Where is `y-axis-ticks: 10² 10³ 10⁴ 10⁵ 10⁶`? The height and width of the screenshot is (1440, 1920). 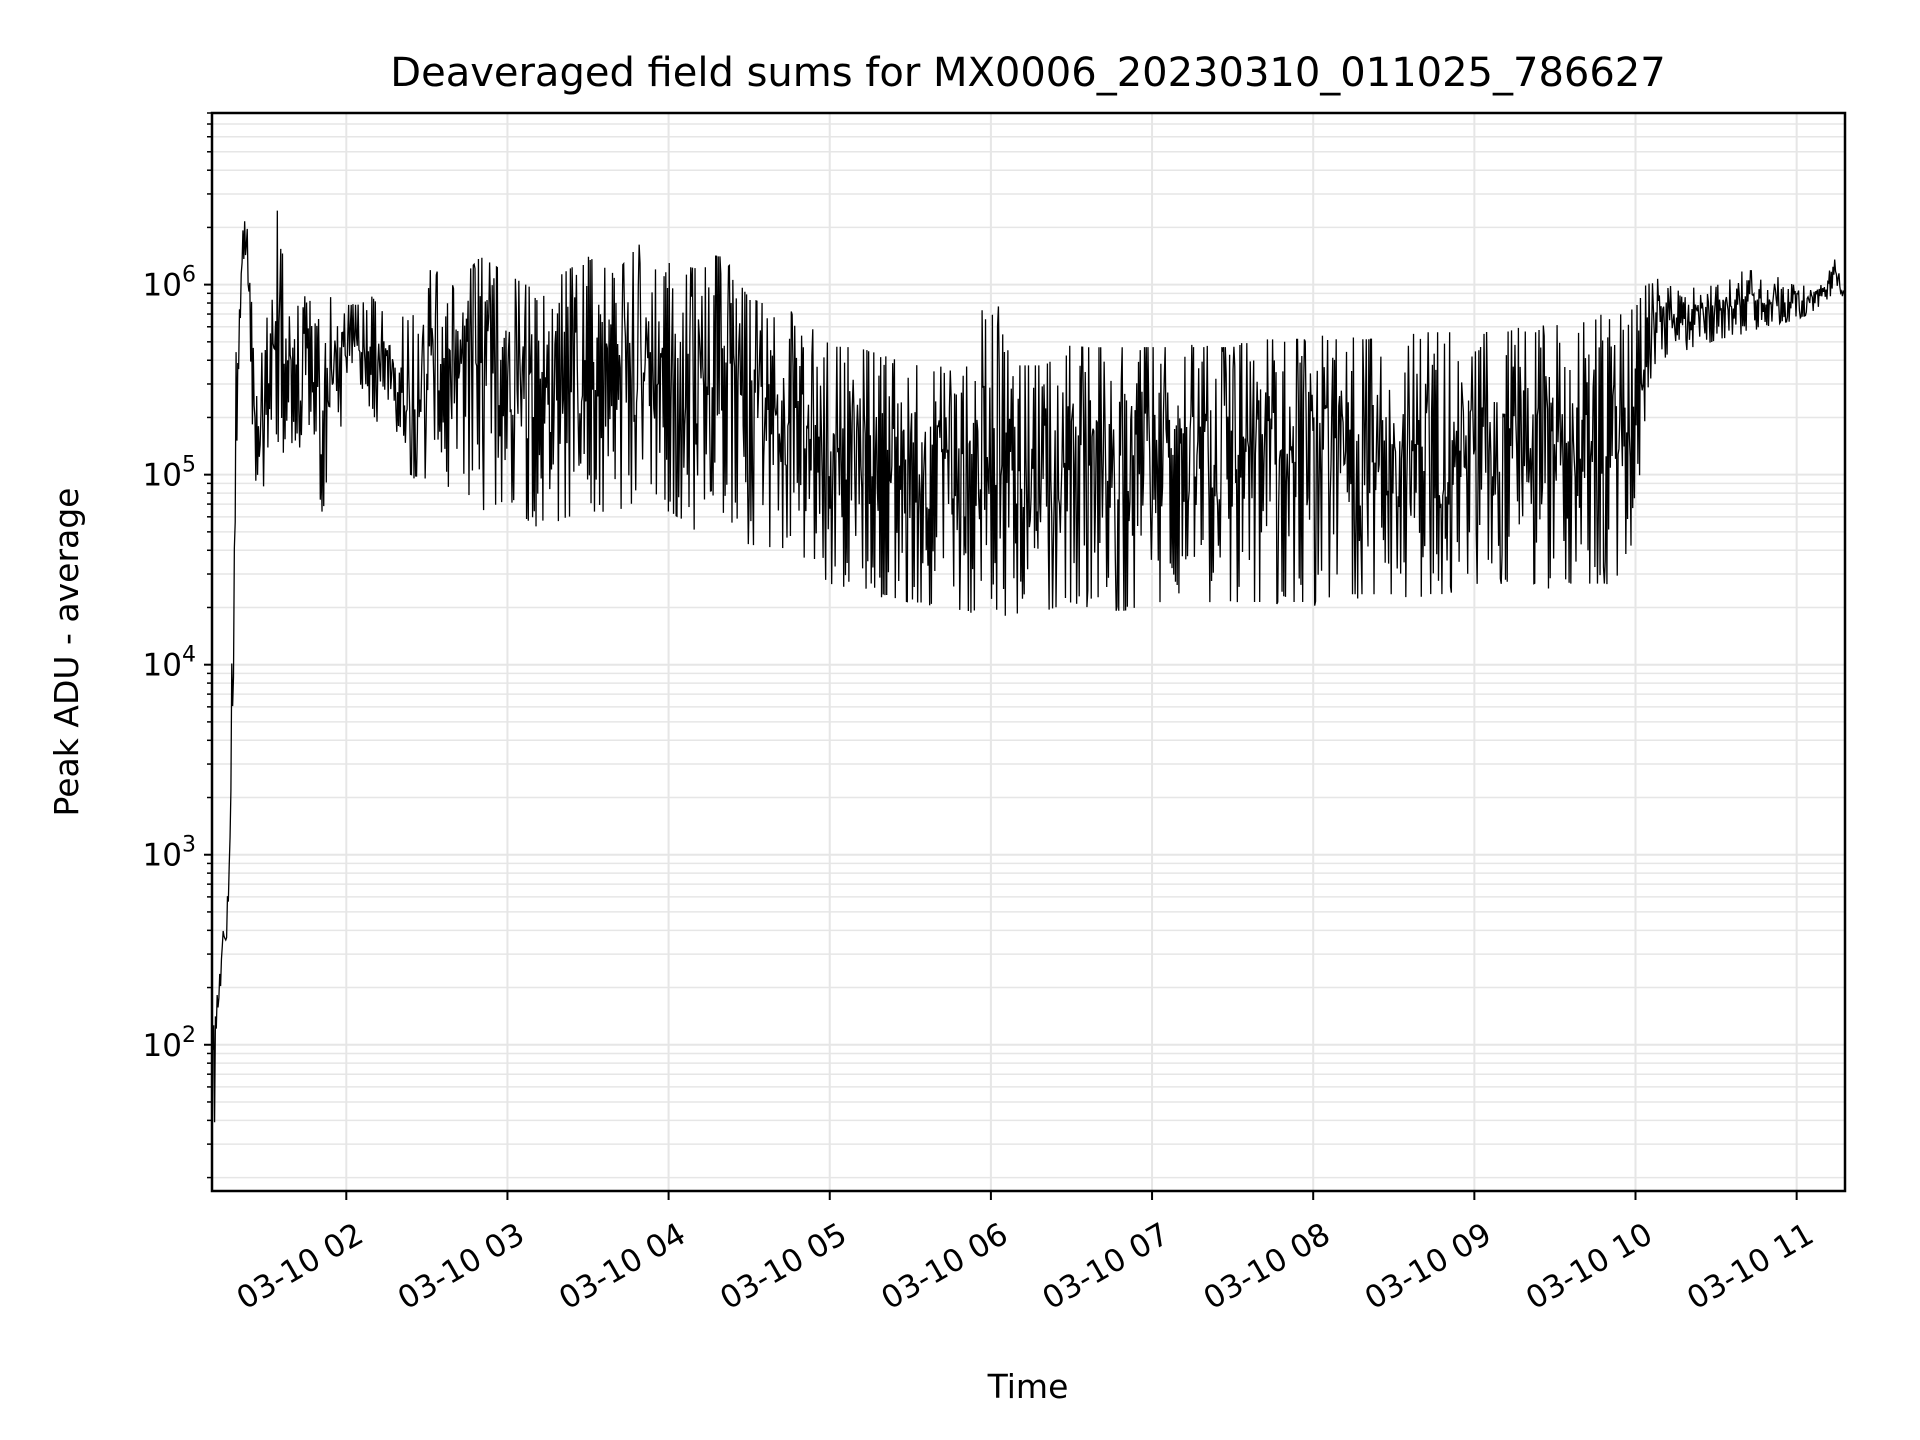
y-axis-ticks: 10² 10³ 10⁴ 10⁵ 10⁶ is located at coordinates (177, 645).